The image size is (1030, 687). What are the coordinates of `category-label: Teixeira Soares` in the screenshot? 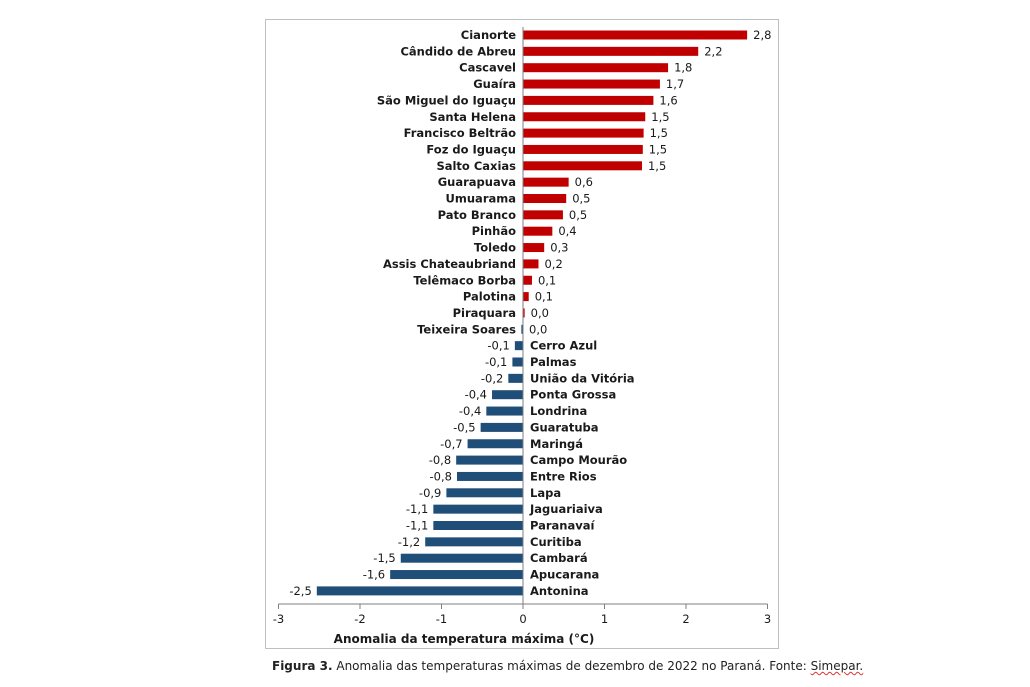 It's located at (466, 329).